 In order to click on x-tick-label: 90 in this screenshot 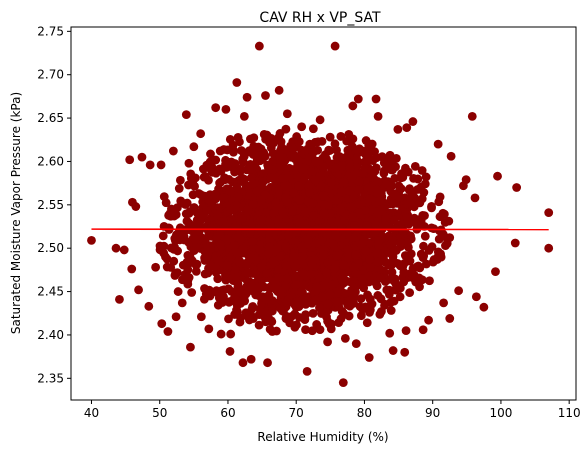, I will do `click(432, 413)`.